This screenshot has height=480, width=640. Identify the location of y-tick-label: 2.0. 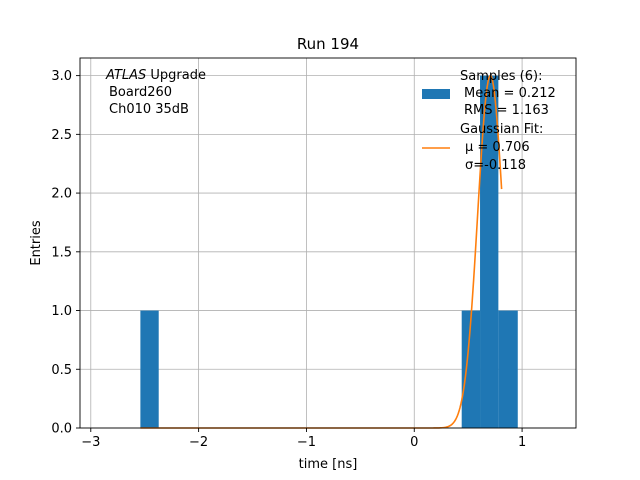
(61, 194).